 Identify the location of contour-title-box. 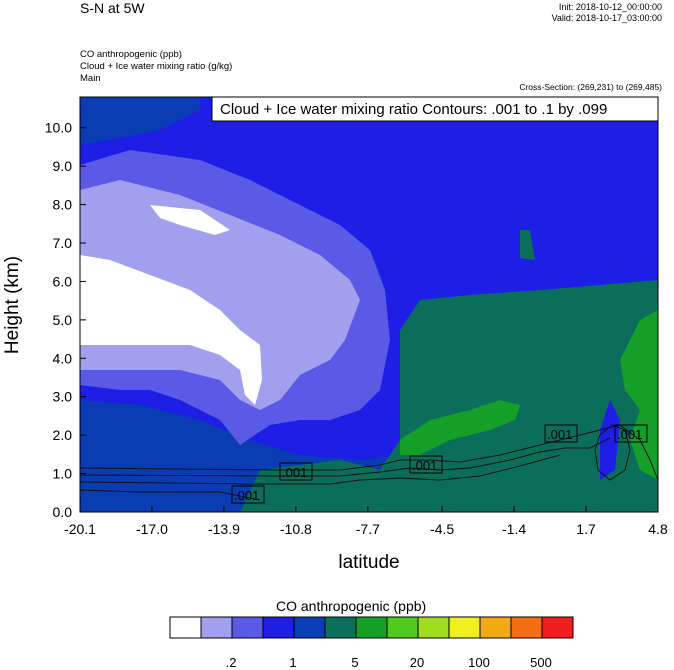
(435, 109).